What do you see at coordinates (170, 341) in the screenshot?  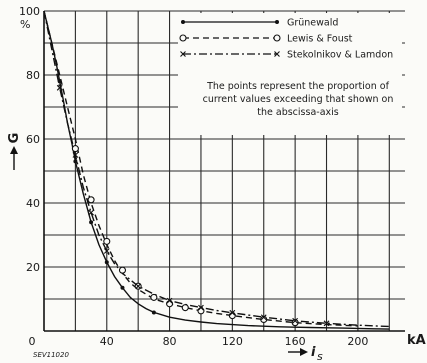 I see `x-tick-label-80: 80` at bounding box center [170, 341].